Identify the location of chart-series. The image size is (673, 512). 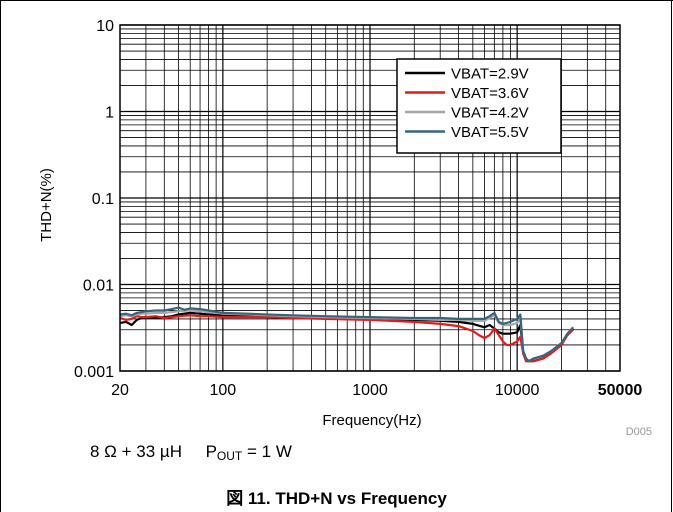
(346, 334).